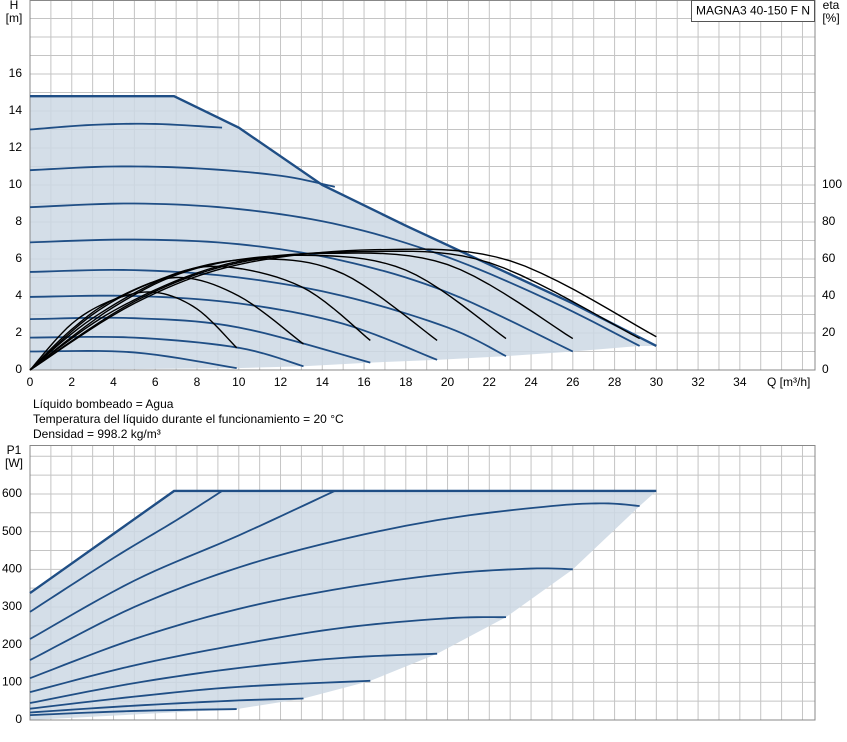 This screenshot has width=847, height=742. What do you see at coordinates (825, 369) in the screenshot?
I see `y2-tick-label: 0` at bounding box center [825, 369].